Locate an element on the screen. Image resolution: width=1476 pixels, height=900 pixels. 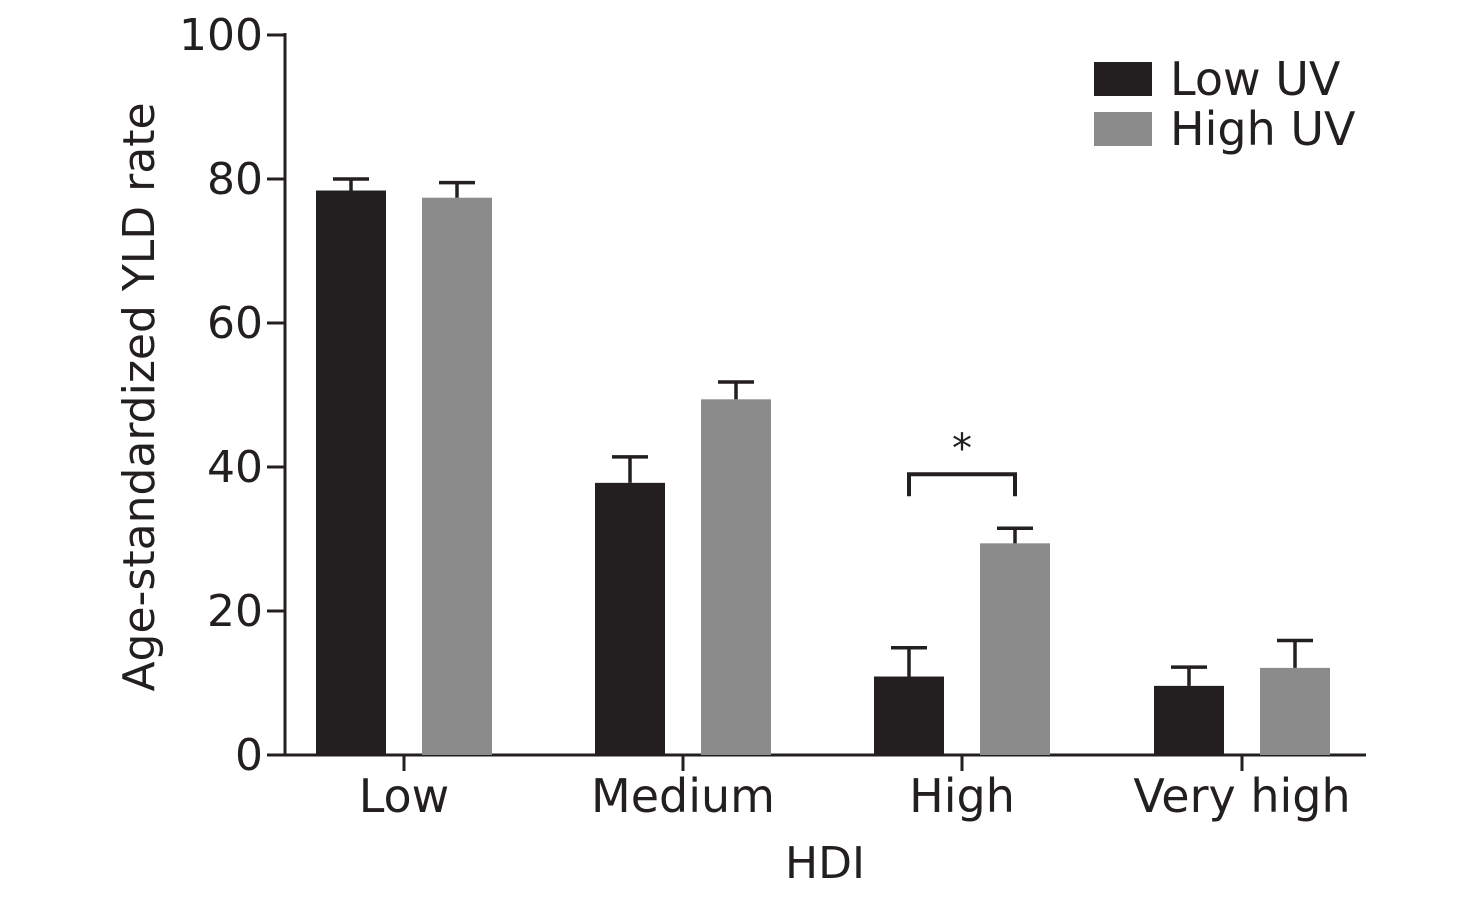
y-tick-label: 100 is located at coordinates (221, 35).